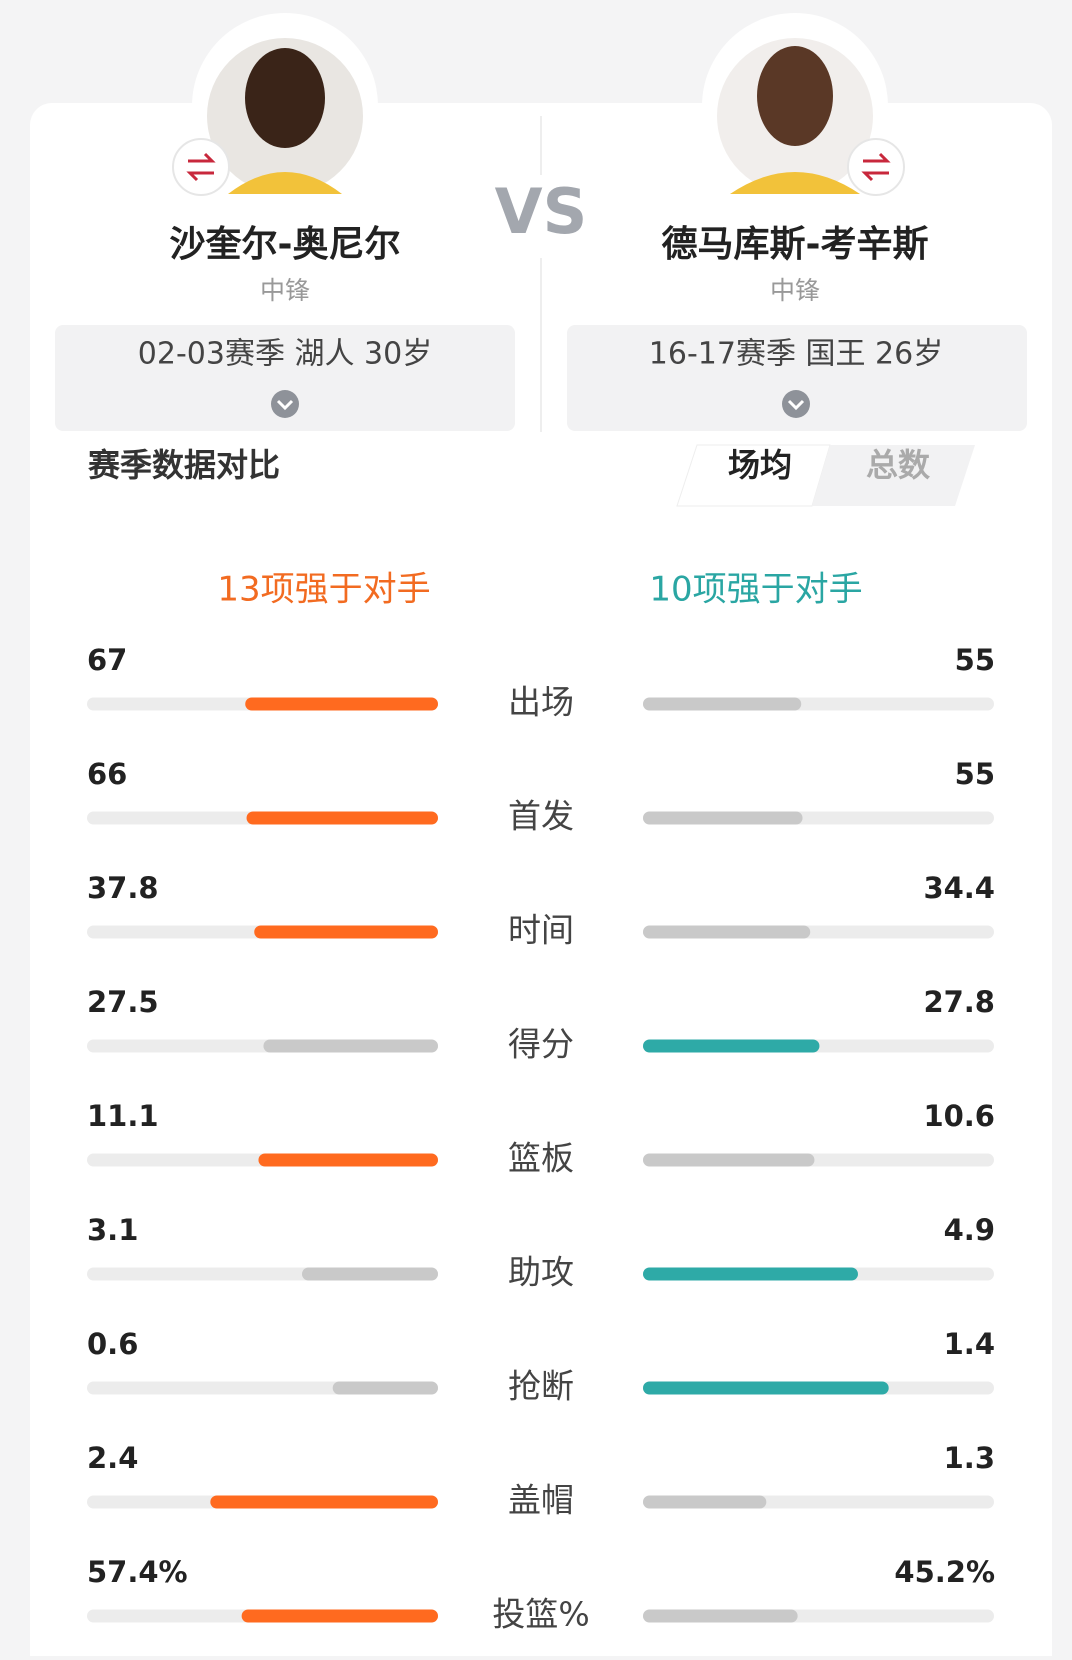 The height and width of the screenshot is (1660, 1072). What do you see at coordinates (796, 354) in the screenshot?
I see `season-text: 16-17赛季 国王 26岁` at bounding box center [796, 354].